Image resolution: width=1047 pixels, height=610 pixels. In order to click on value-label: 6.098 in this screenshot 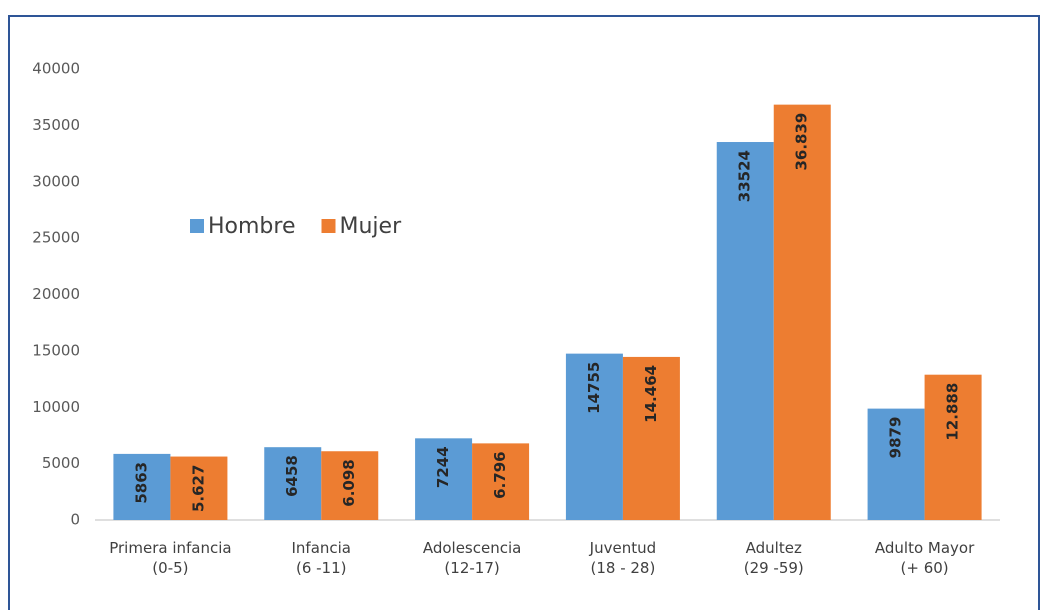, I will do `click(349, 482)`.